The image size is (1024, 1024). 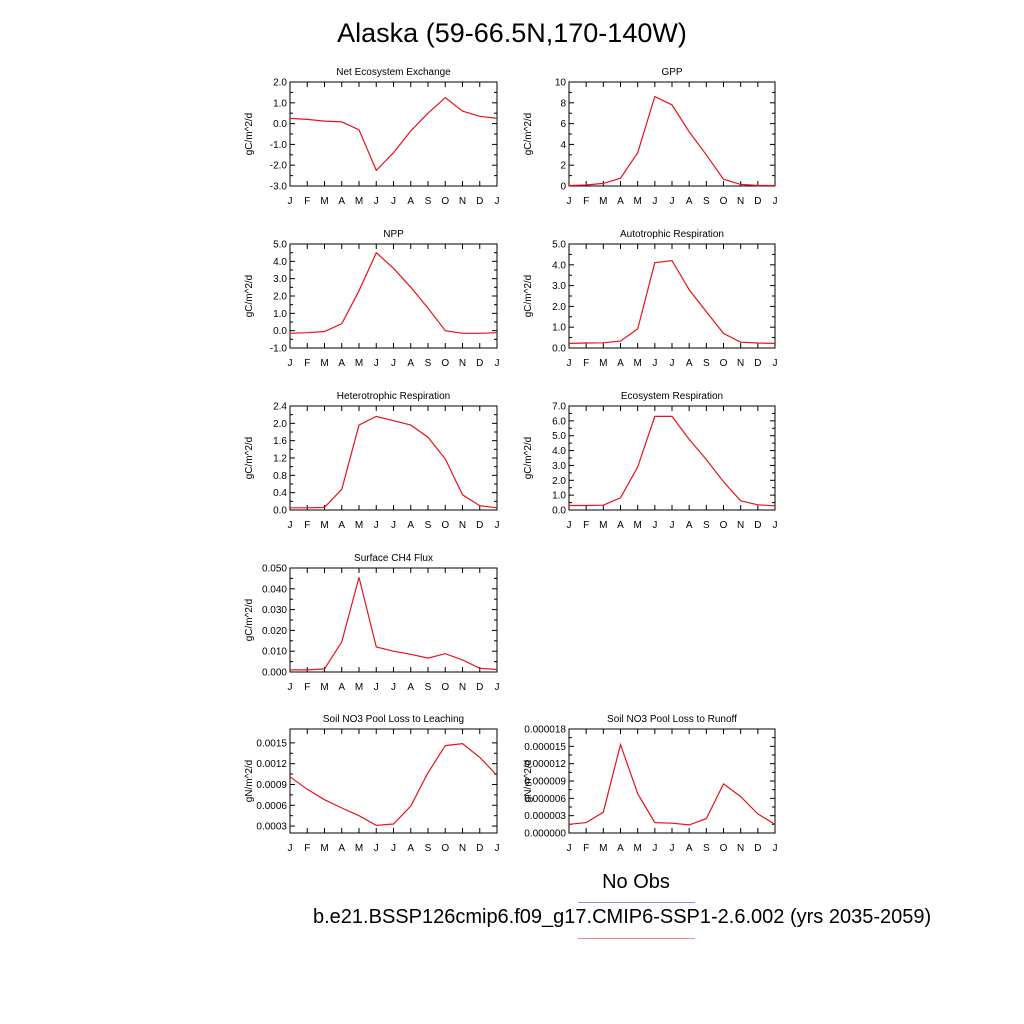 I want to click on y-tick-label: 0.0006, so click(x=271, y=806).